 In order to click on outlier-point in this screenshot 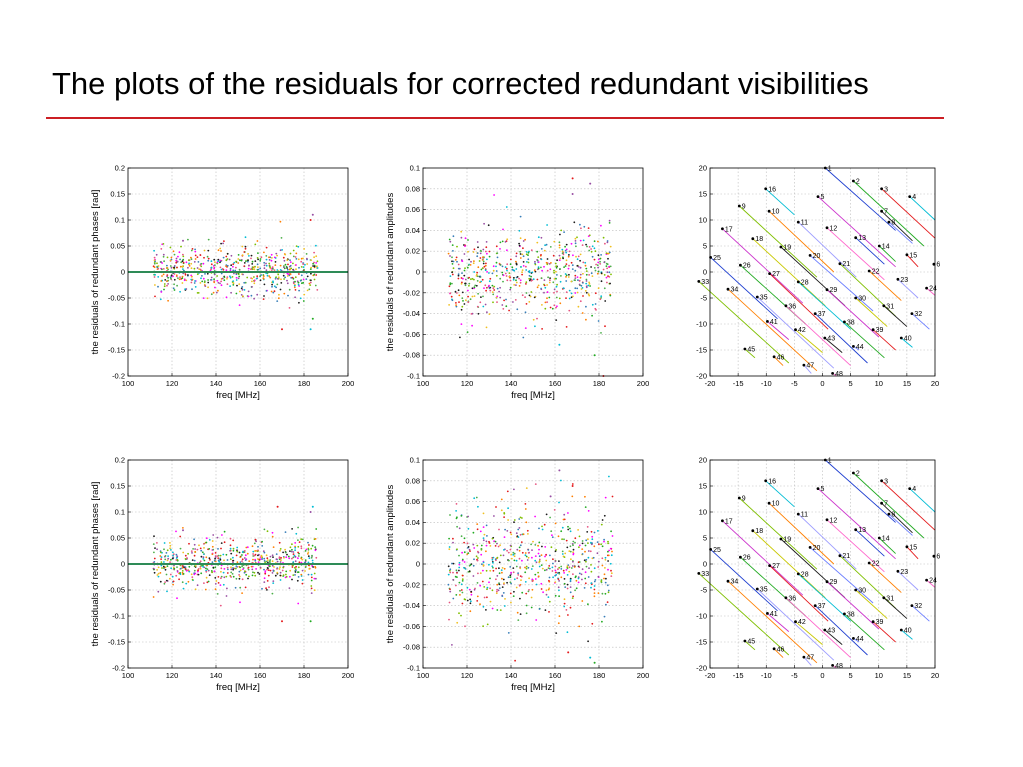, I will do `click(594, 355)`.